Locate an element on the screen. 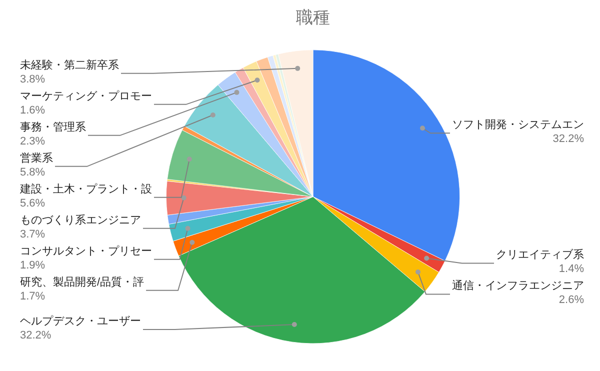 The image size is (600, 371). data-label: 5.8% is located at coordinates (33, 172).